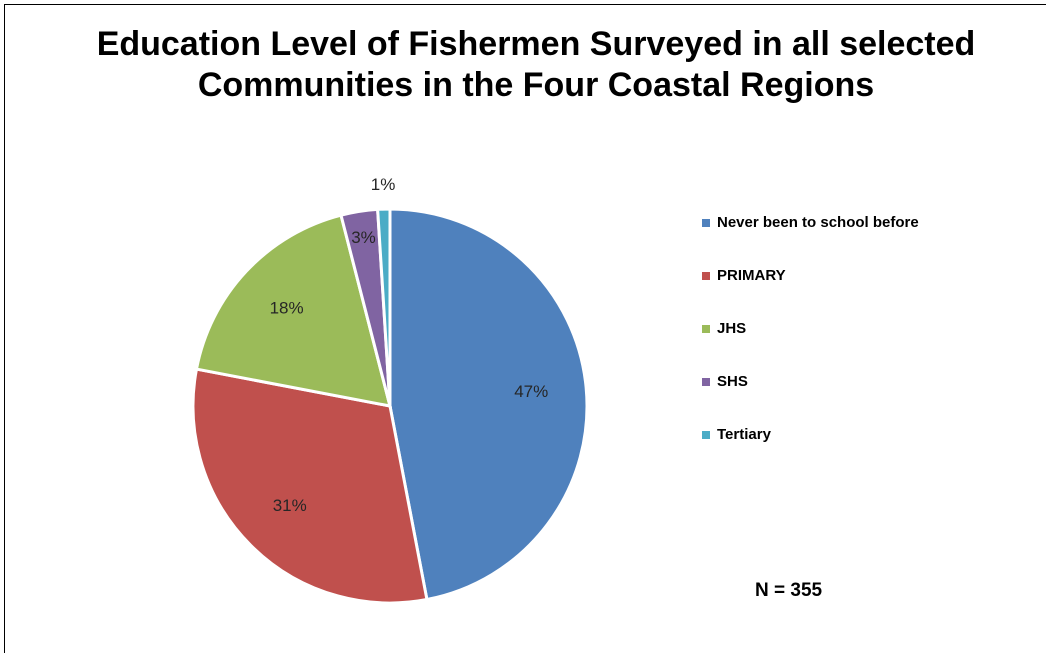 The image size is (1051, 657). I want to click on data-label-jhs: 18%, so click(287, 307).